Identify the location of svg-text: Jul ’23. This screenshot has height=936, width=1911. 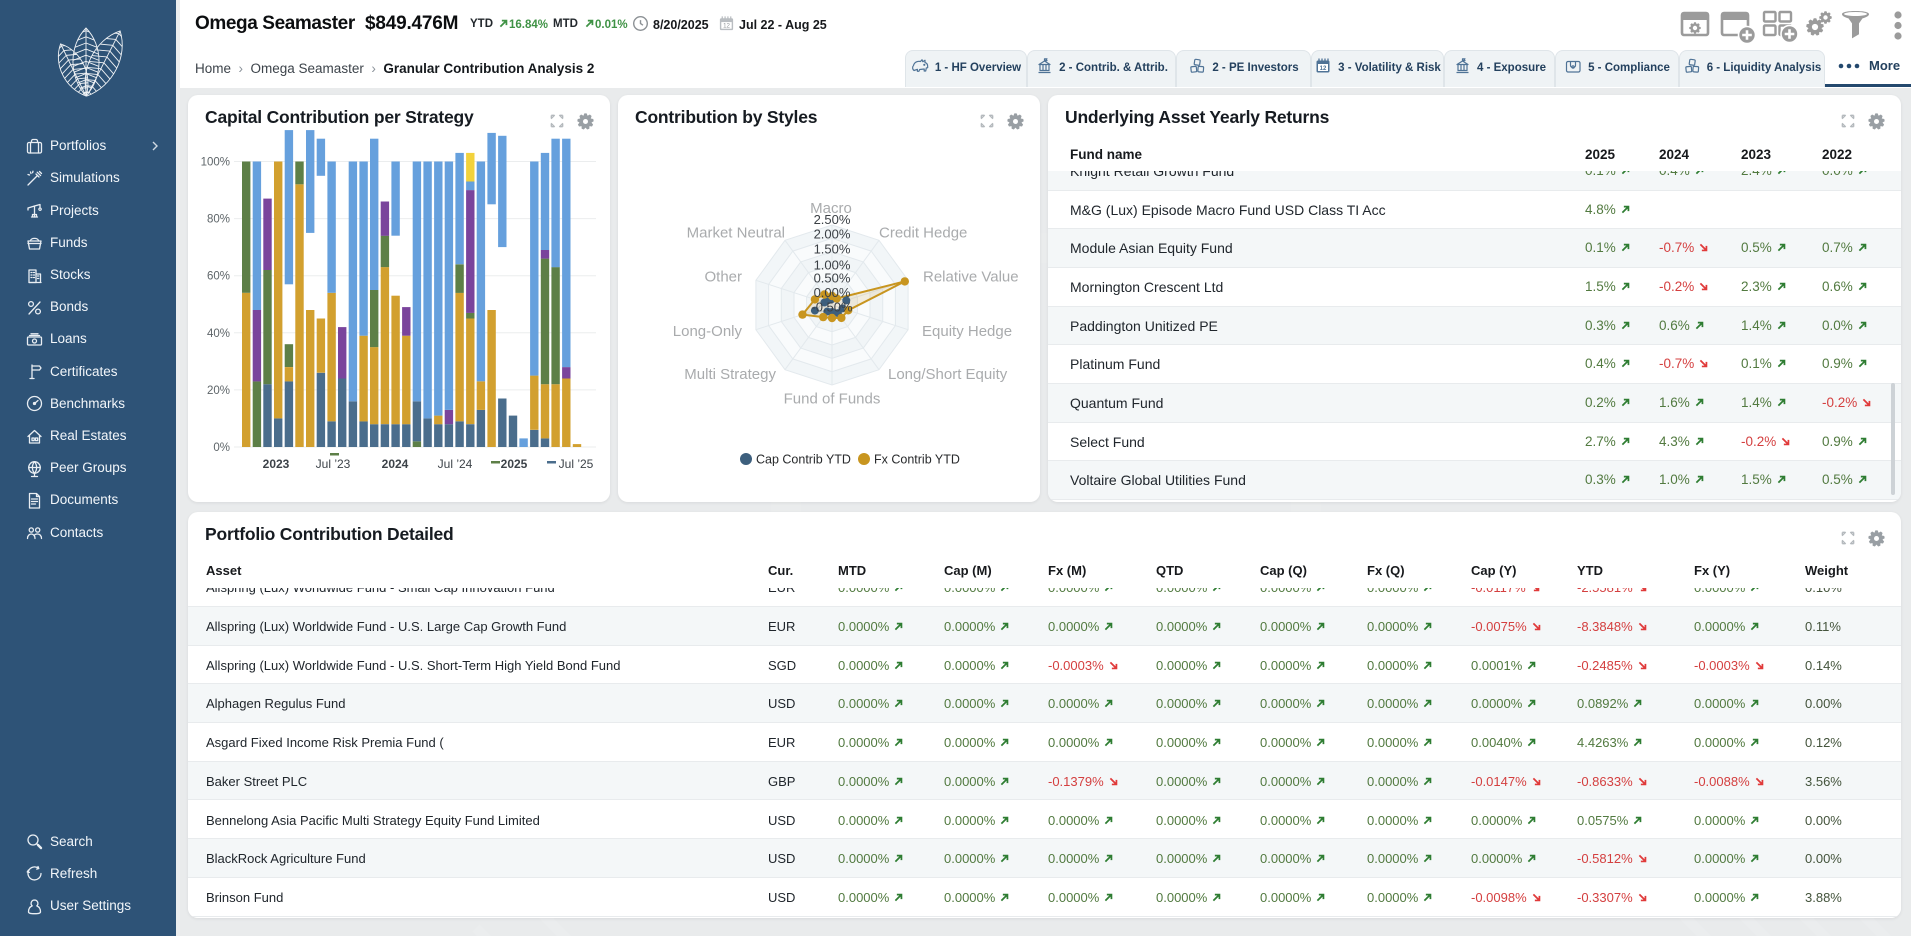
(333, 464).